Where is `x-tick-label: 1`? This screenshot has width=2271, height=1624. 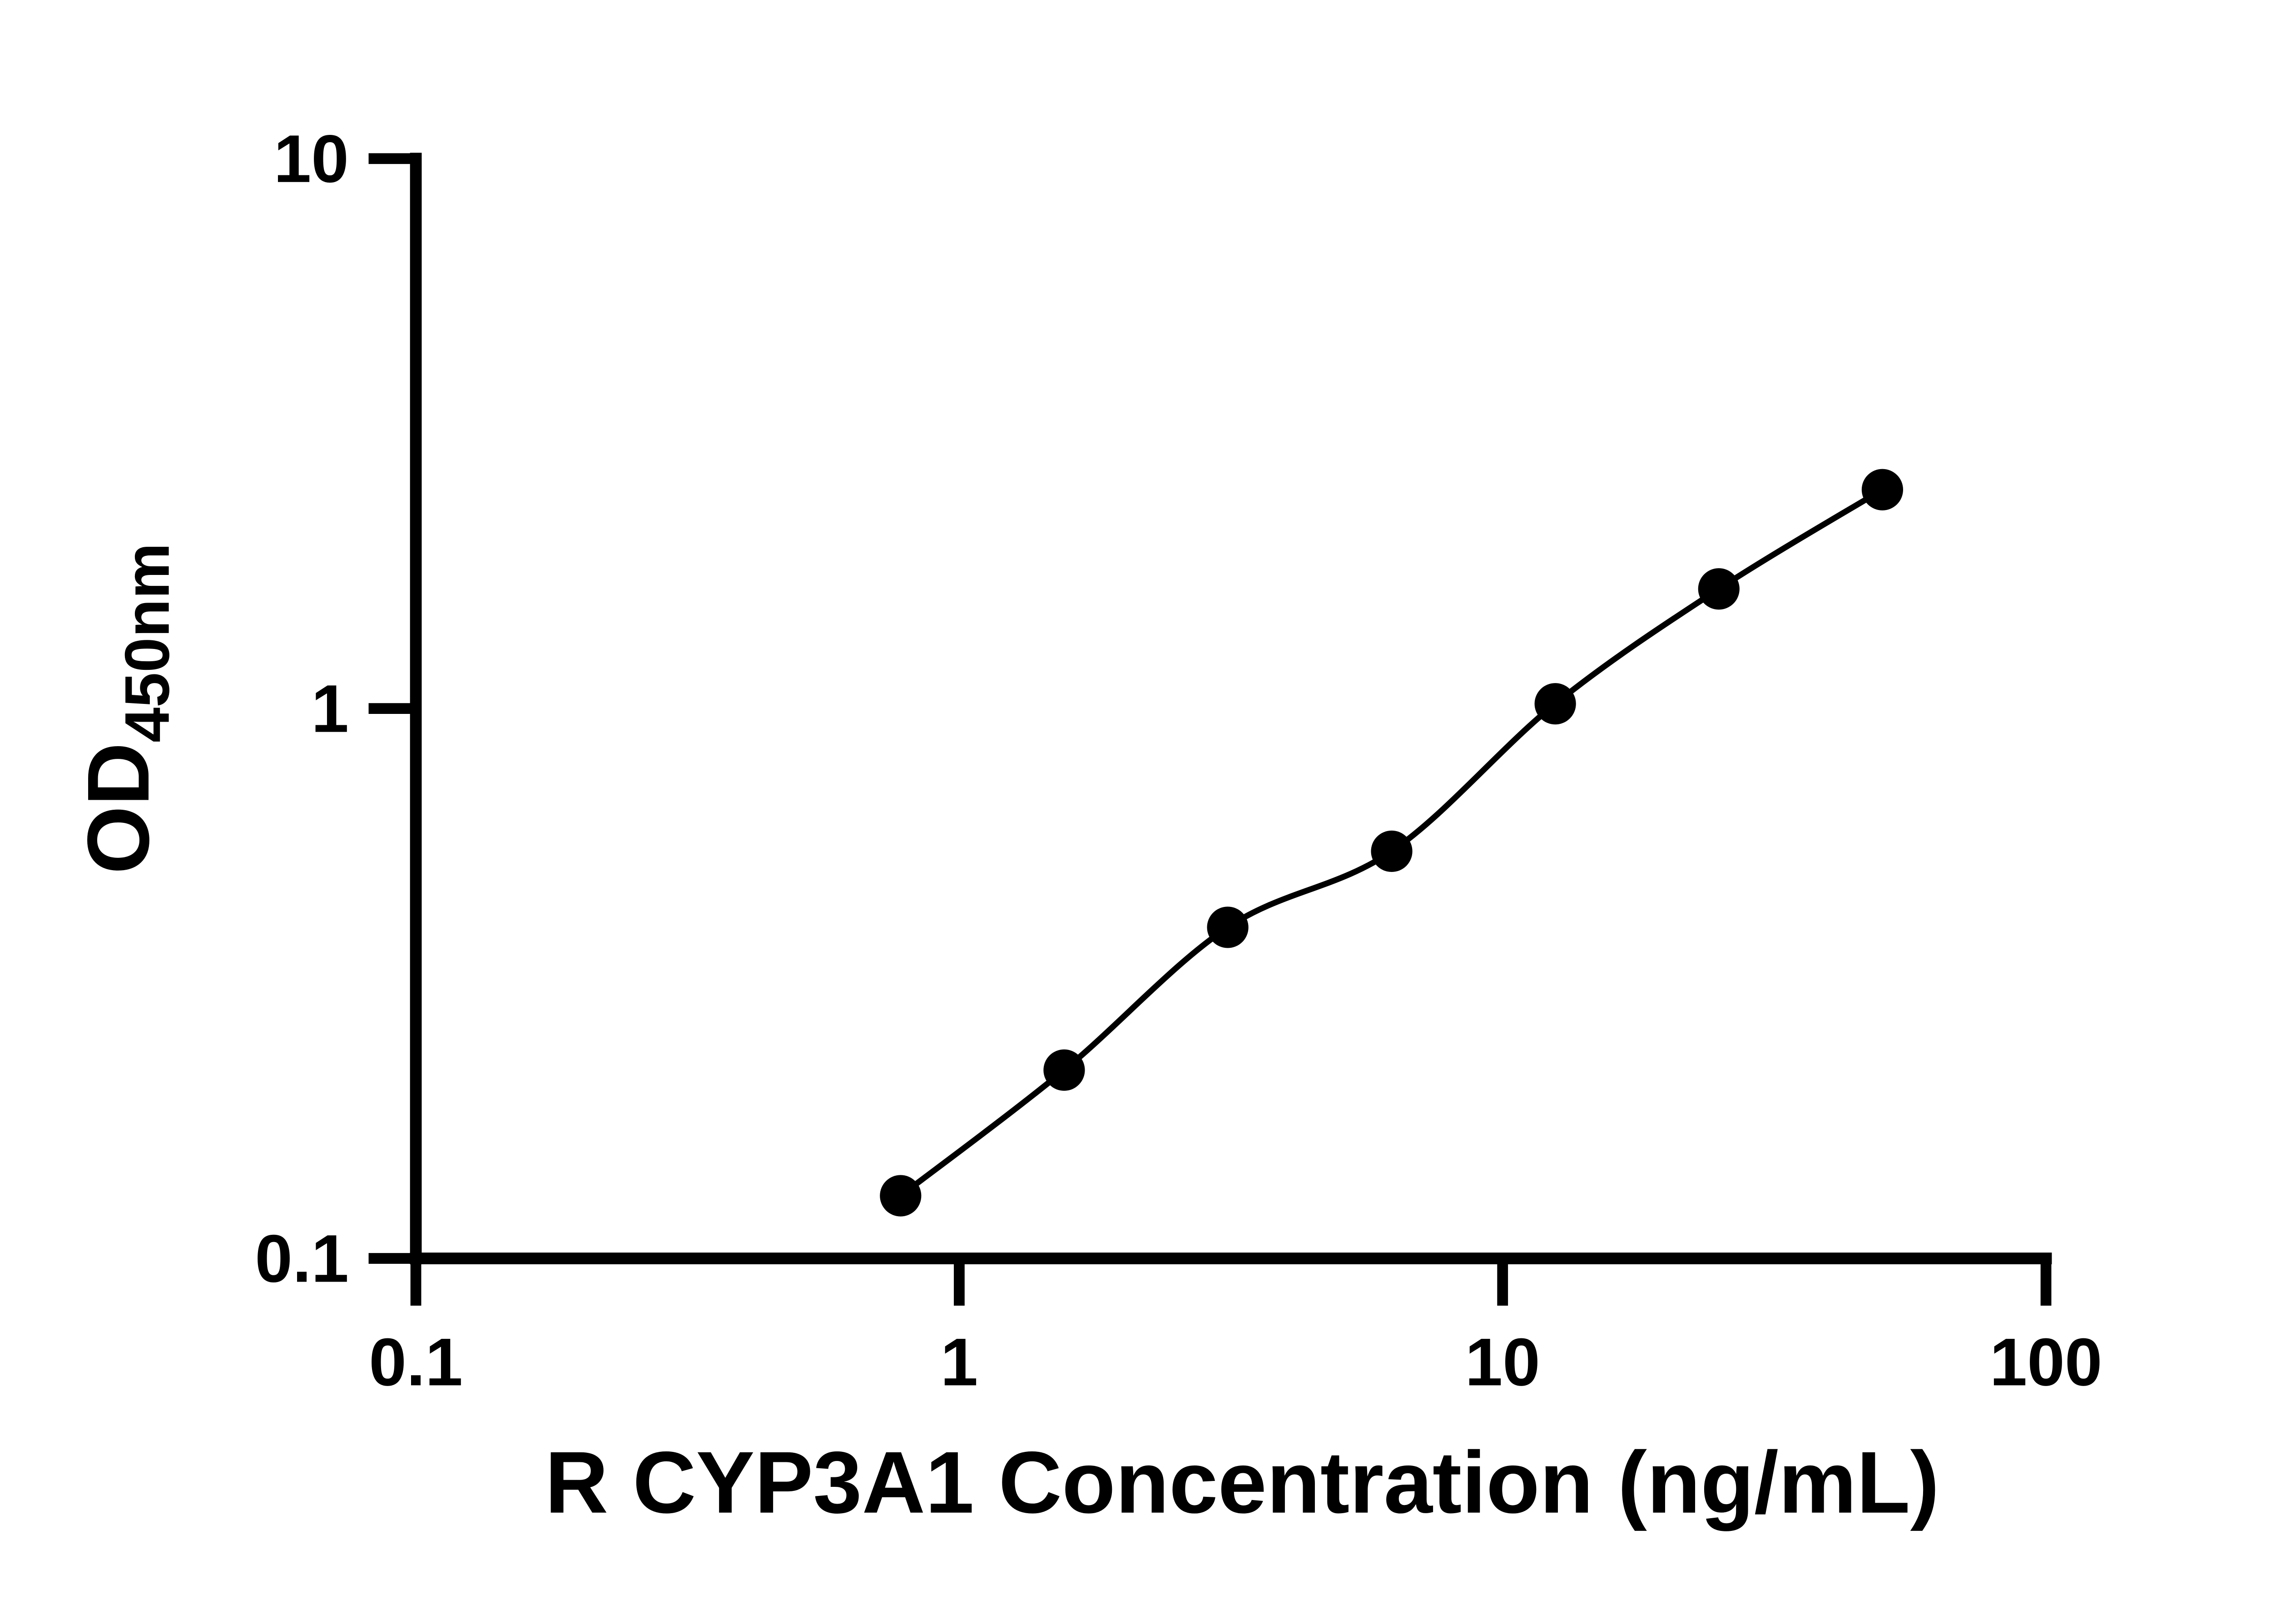
x-tick-label: 1 is located at coordinates (959, 1362).